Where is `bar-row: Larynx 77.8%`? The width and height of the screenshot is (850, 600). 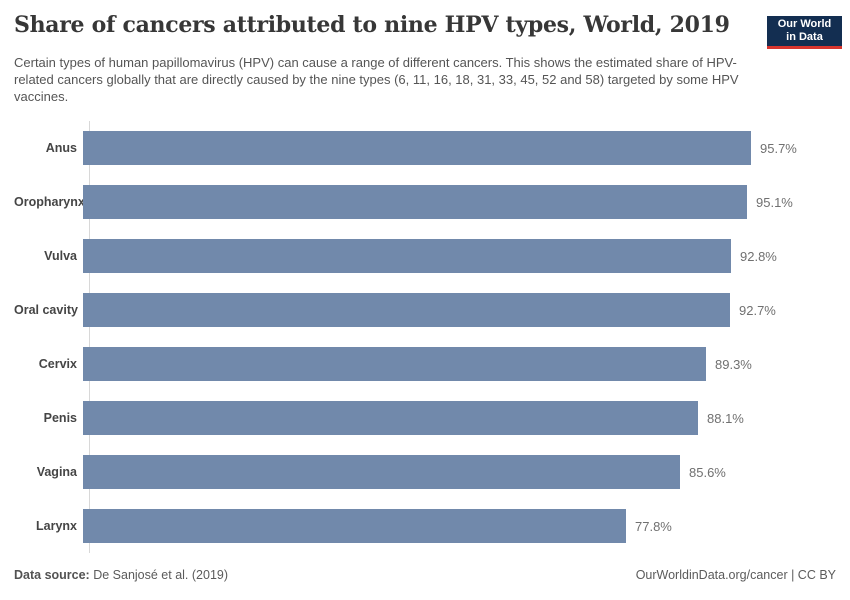 bar-row: Larynx 77.8% is located at coordinates (429, 526).